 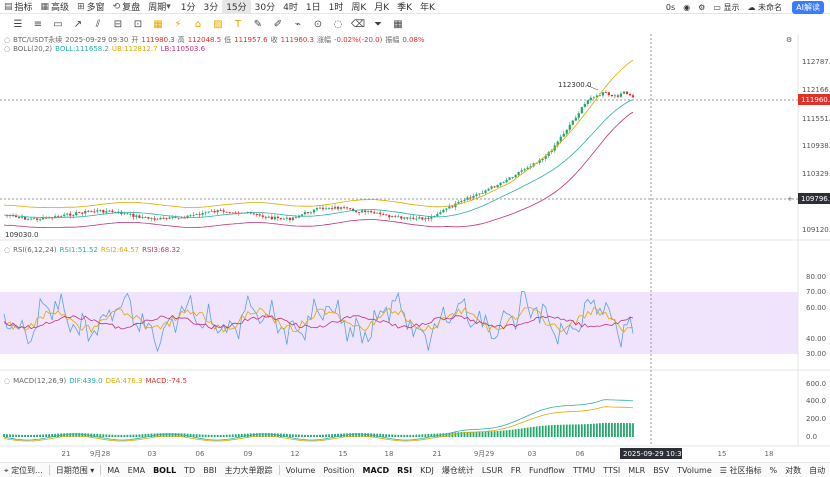 What do you see at coordinates (298, 24) in the screenshot?
I see `magnet-icon: ⌁` at bounding box center [298, 24].